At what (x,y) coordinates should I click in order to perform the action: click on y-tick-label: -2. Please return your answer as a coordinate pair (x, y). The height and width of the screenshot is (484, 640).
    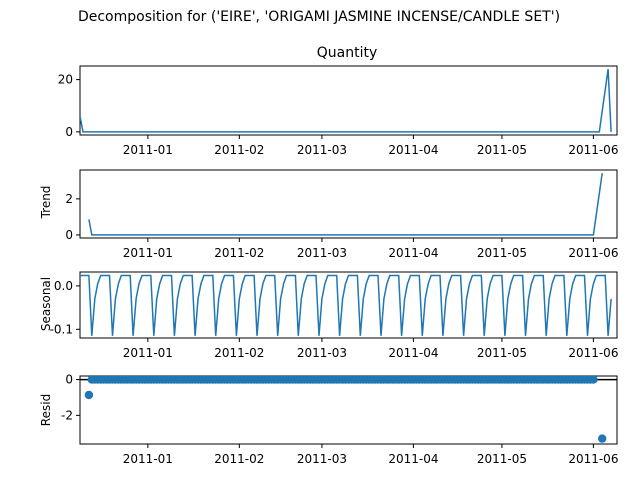
    Looking at the image, I should click on (67, 415).